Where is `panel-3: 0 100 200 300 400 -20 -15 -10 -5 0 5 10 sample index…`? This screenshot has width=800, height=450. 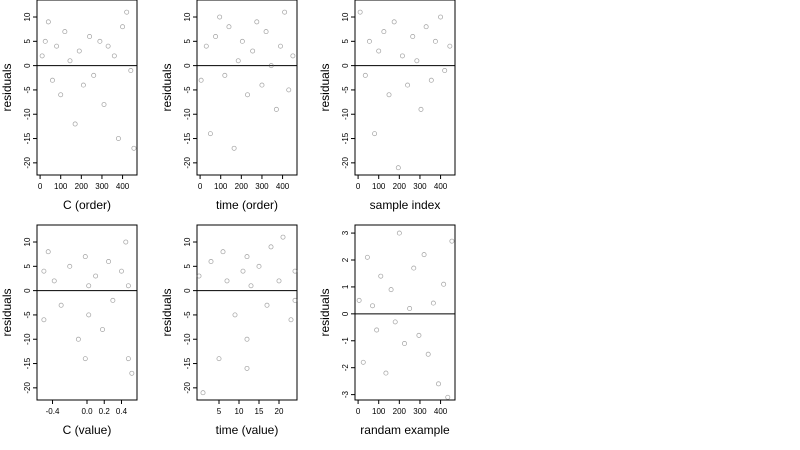 panel-3: 0 100 200 300 400 -20 -15 -10 -5 0 5 10 sample index… is located at coordinates (387, 106).